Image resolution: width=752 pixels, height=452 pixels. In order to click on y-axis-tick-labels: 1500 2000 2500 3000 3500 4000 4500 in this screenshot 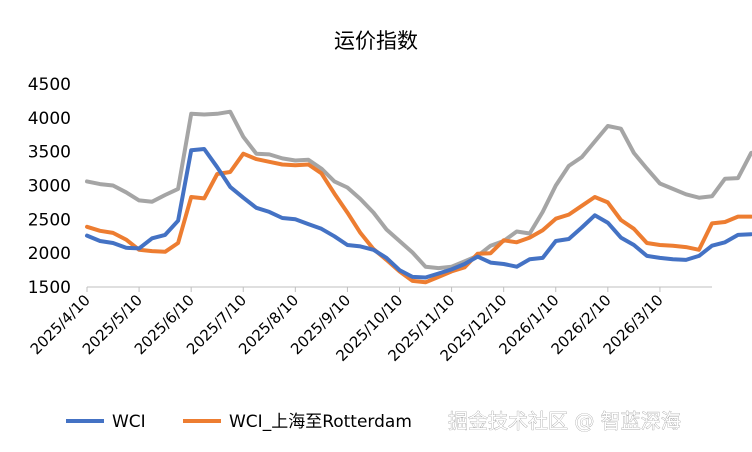, I will do `click(49, 186)`.